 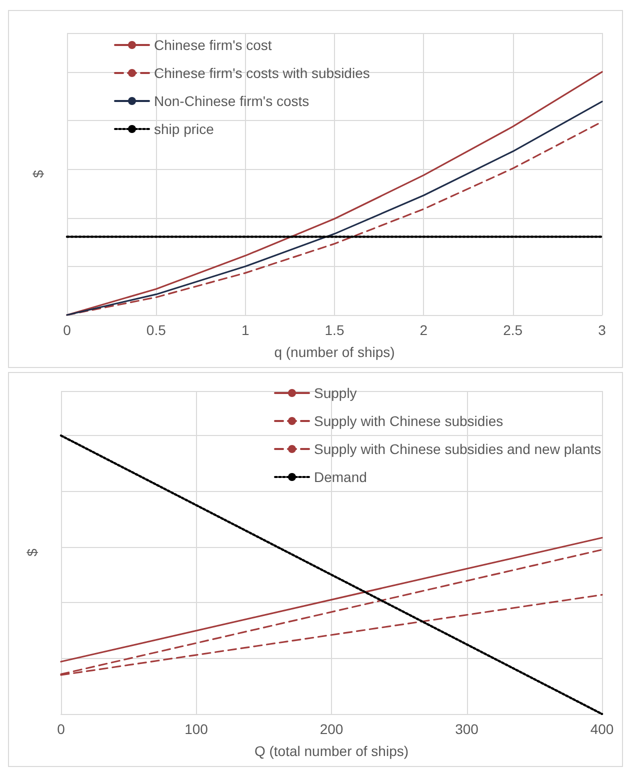 What do you see at coordinates (332, 729) in the screenshot?
I see `x-tick-label: 200` at bounding box center [332, 729].